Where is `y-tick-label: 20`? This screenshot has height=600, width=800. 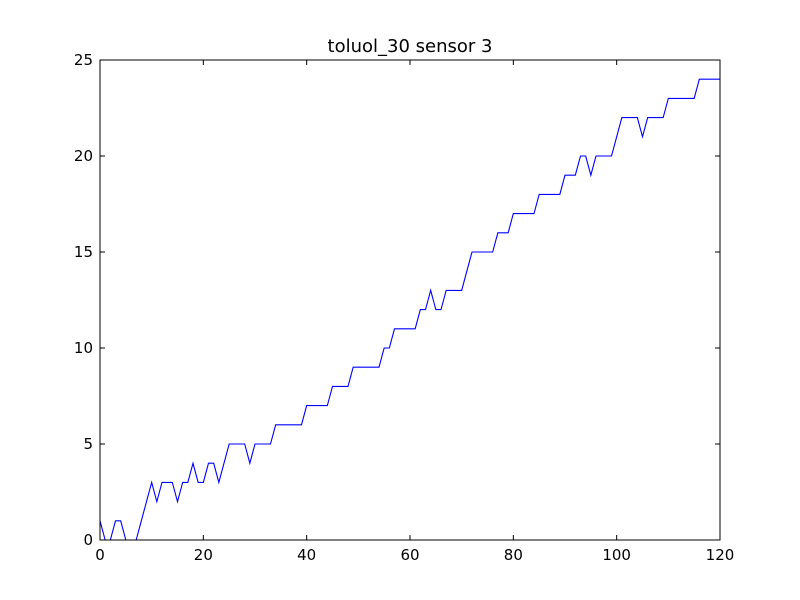
y-tick-label: 20 is located at coordinates (83, 156).